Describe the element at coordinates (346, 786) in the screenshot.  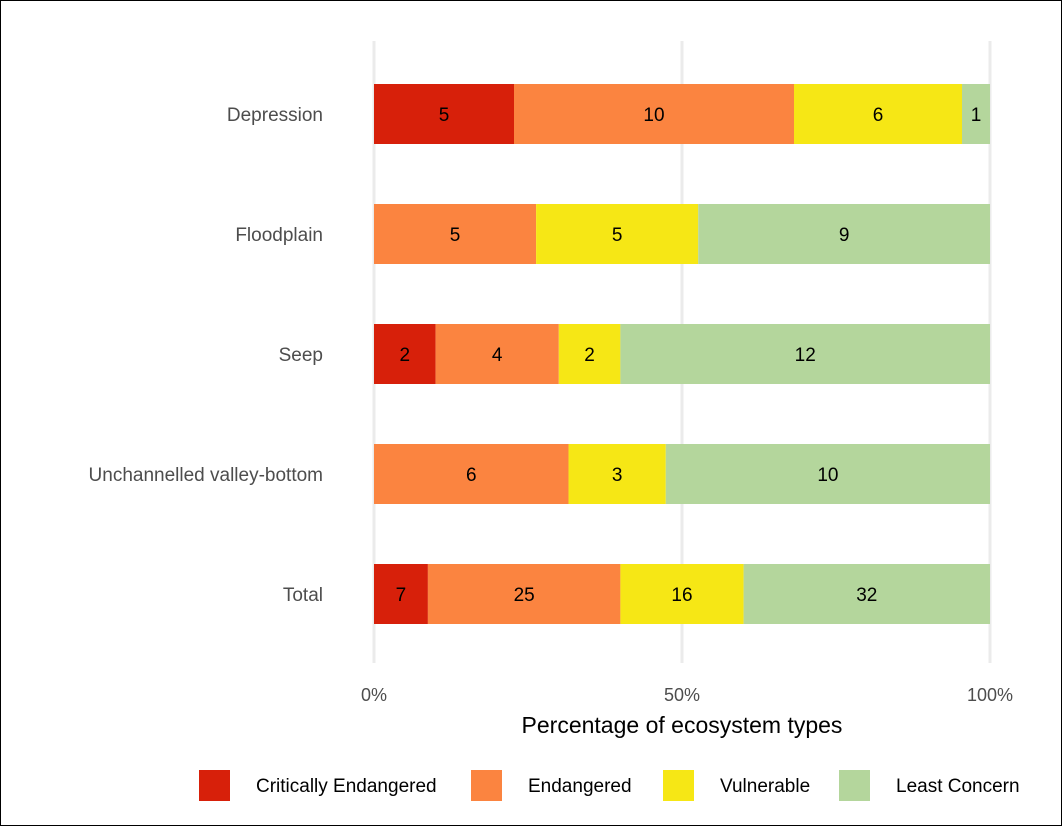
I see `legend-label: Critically Endangered` at that location.